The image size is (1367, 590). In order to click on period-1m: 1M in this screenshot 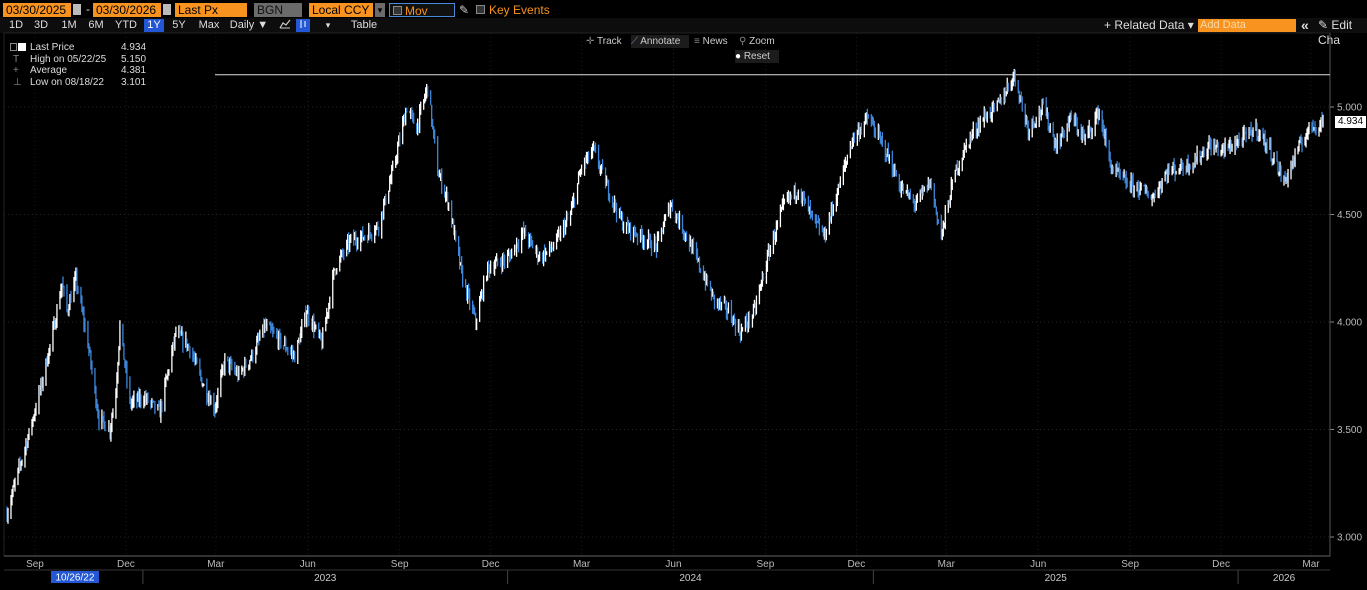, I will do `click(69, 25)`.